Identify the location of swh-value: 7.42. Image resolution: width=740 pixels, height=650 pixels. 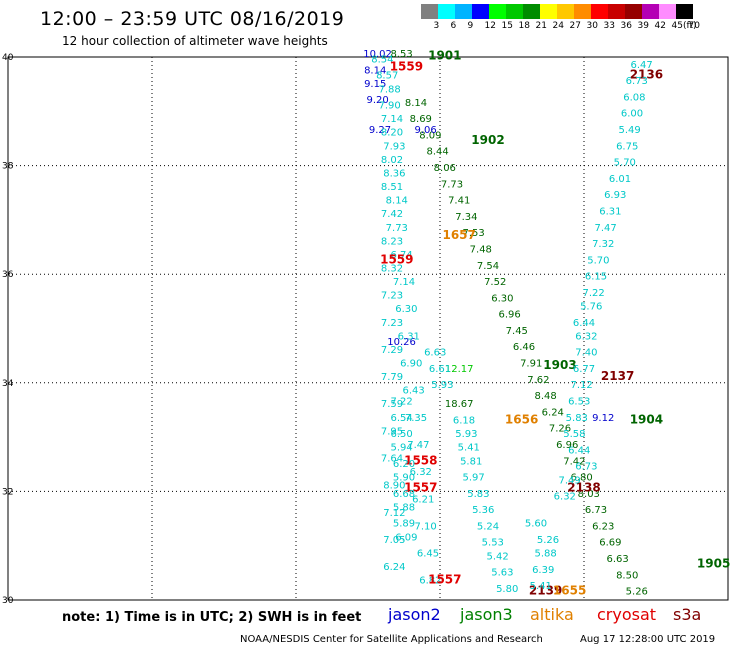
(574, 461).